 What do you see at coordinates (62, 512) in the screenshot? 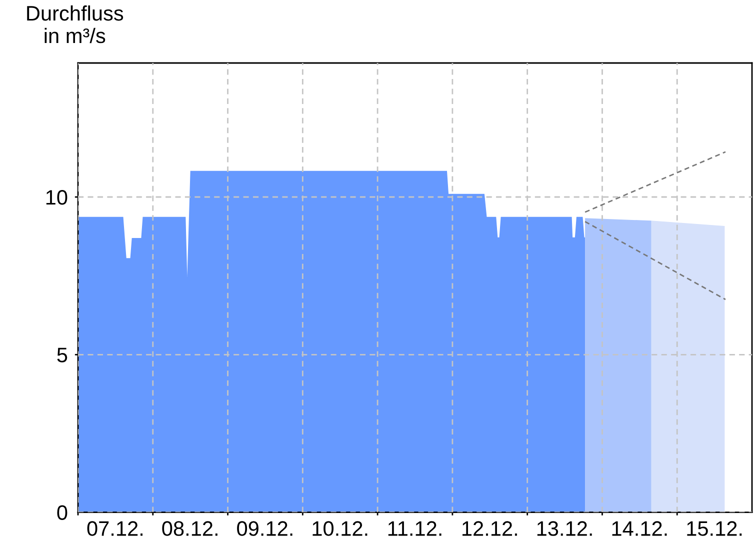
I see `y-tick-label: 0` at bounding box center [62, 512].